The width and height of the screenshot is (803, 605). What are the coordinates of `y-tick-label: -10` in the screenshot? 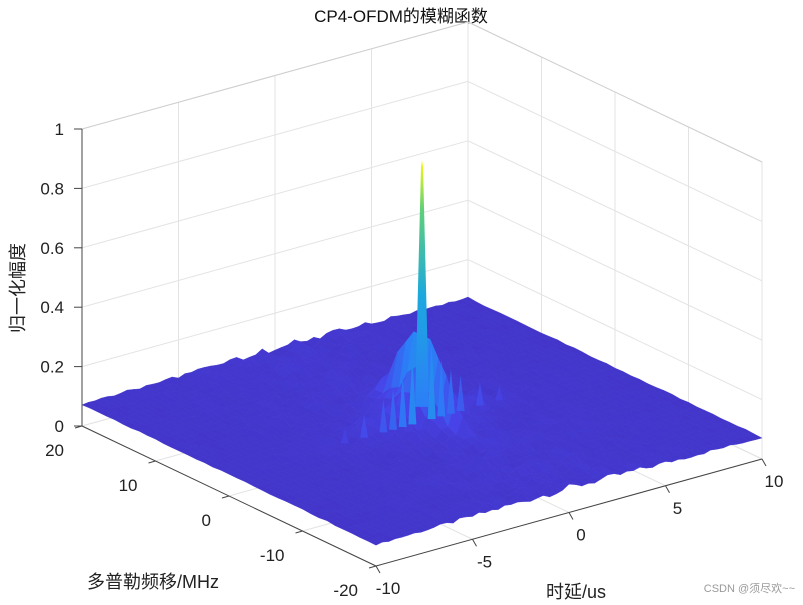 It's located at (272, 555).